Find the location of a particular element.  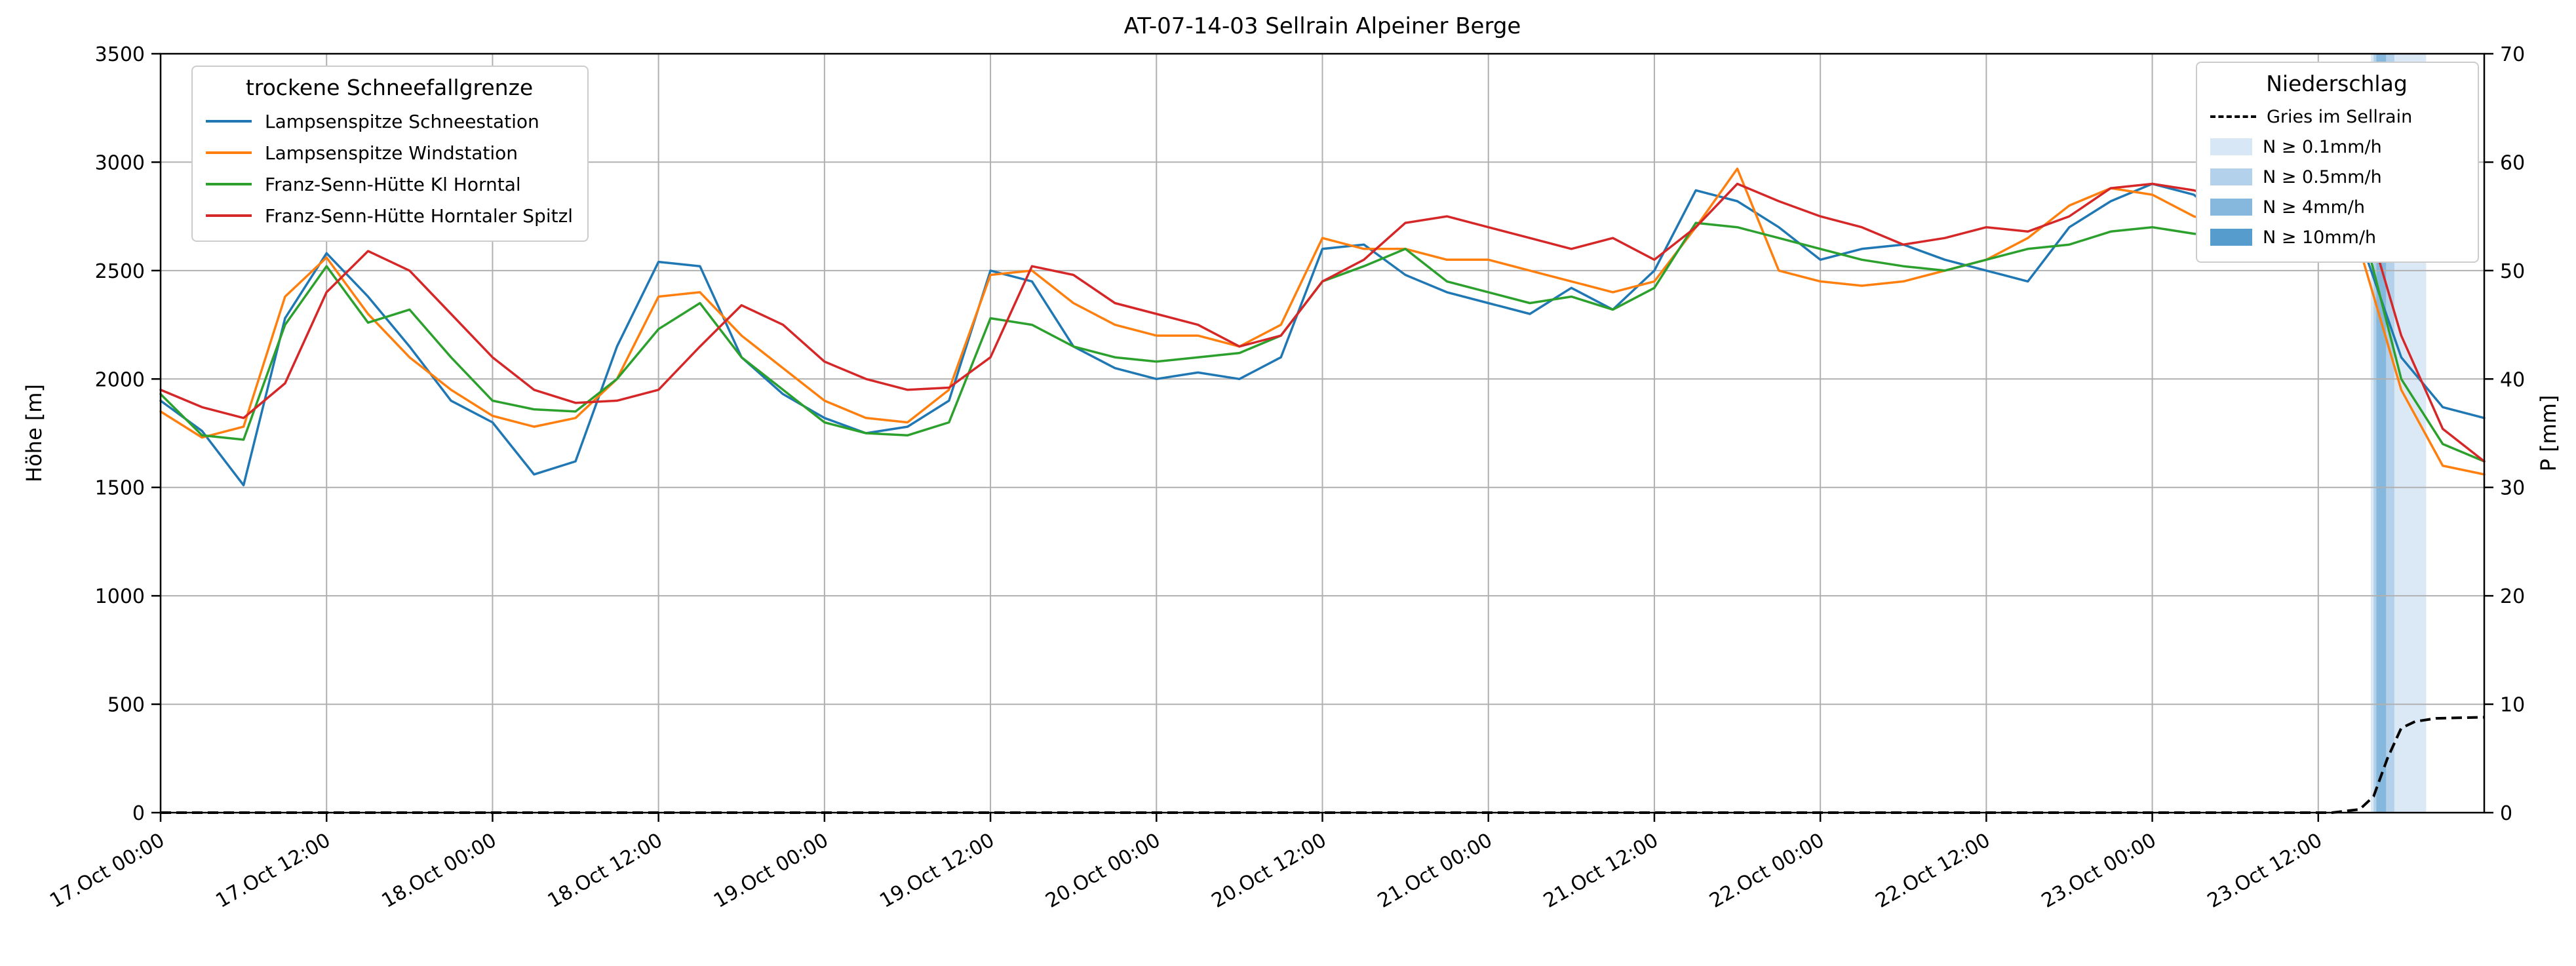

legend-label: Franz-Senn-Hütte Horntaler Spitzl is located at coordinates (419, 215).